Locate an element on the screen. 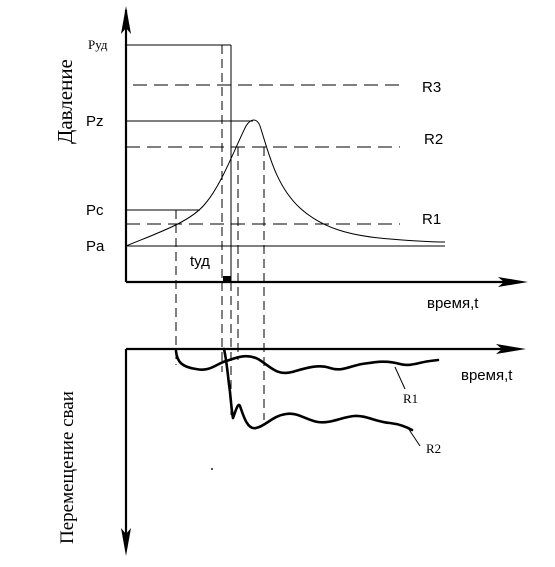  r2-label: R2 is located at coordinates (433, 139).